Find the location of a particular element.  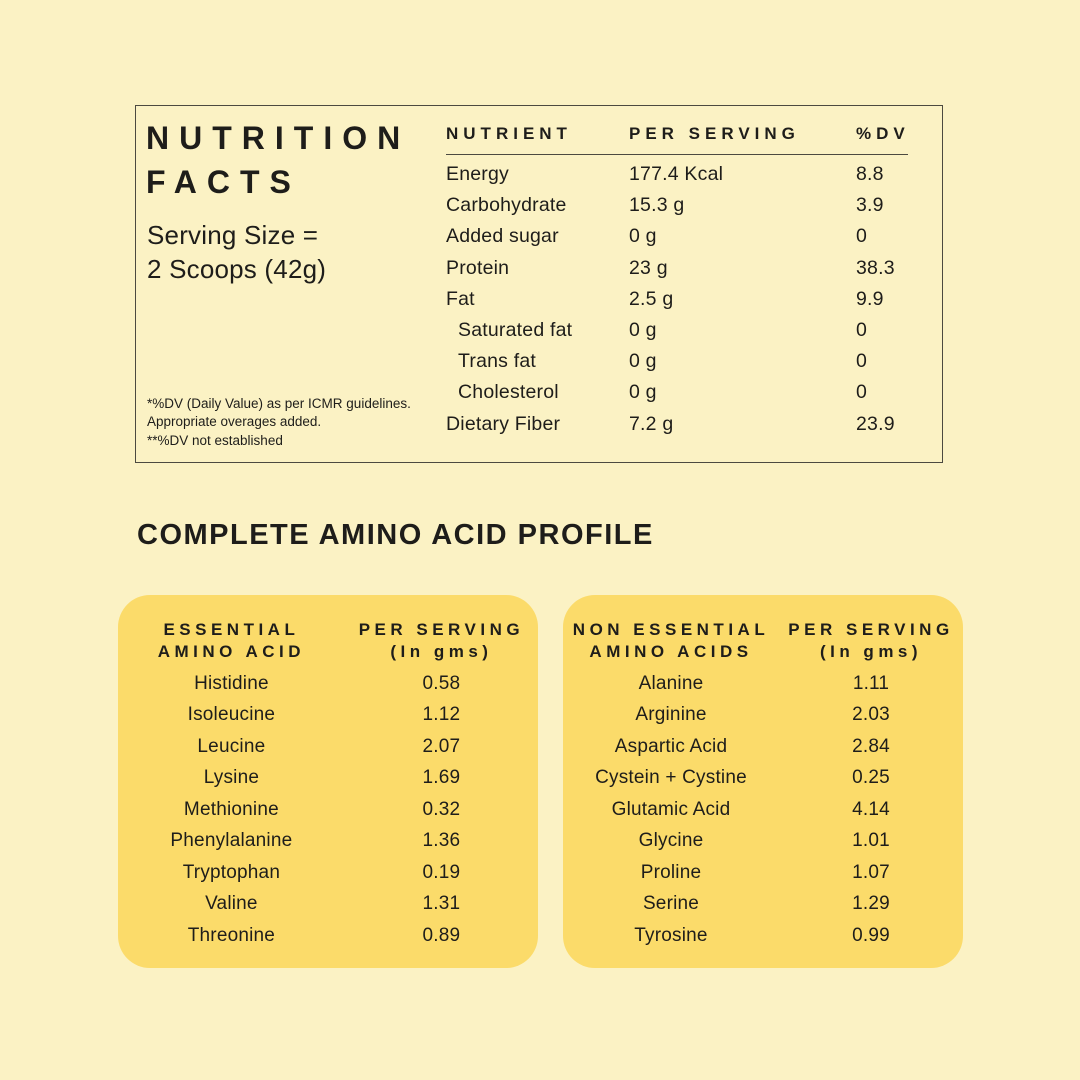

nutrient-row: Trans fat 0 g 0 is located at coordinates (677, 361).